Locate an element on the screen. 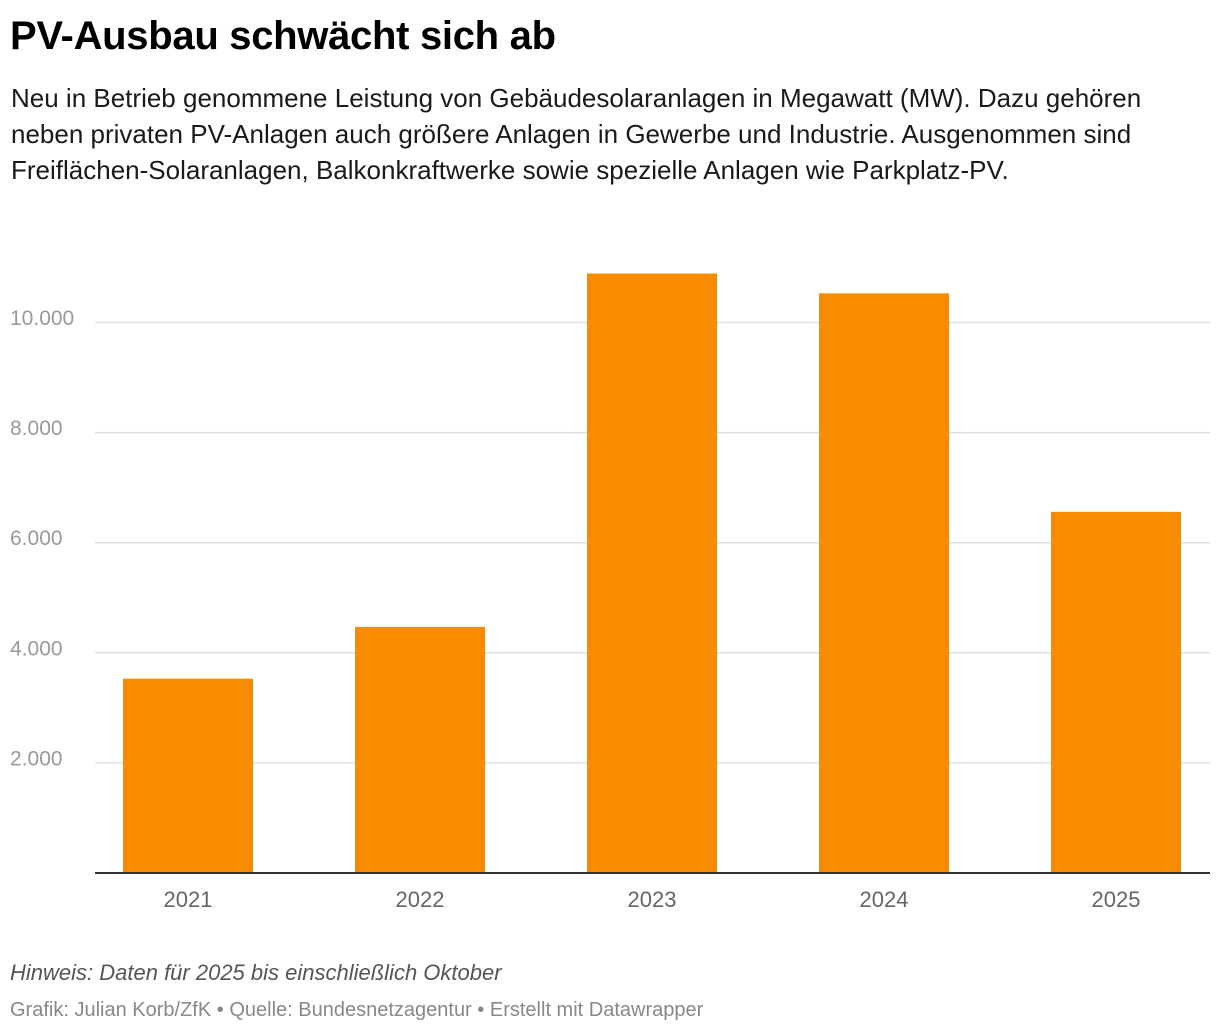 The image size is (1220, 1034). y-tick-label: 10.000 is located at coordinates (42, 318).